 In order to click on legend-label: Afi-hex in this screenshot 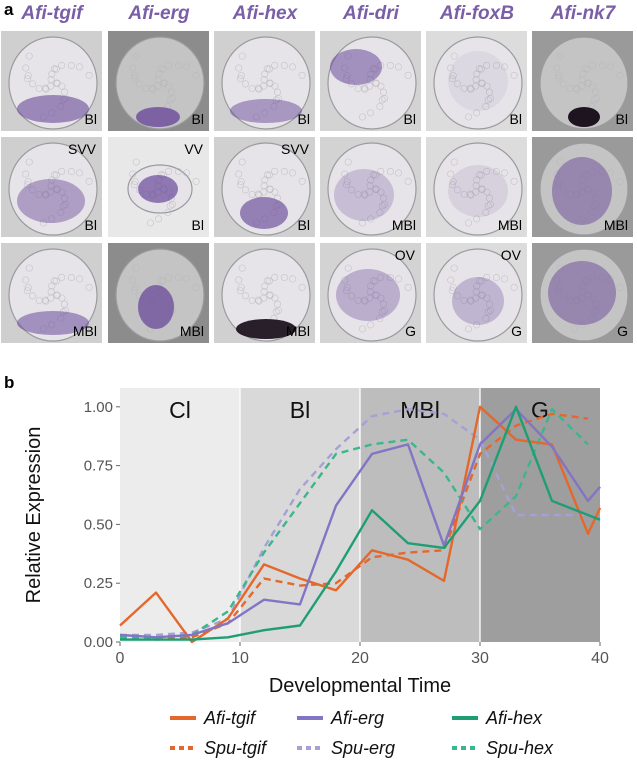, I will do `click(514, 718)`.